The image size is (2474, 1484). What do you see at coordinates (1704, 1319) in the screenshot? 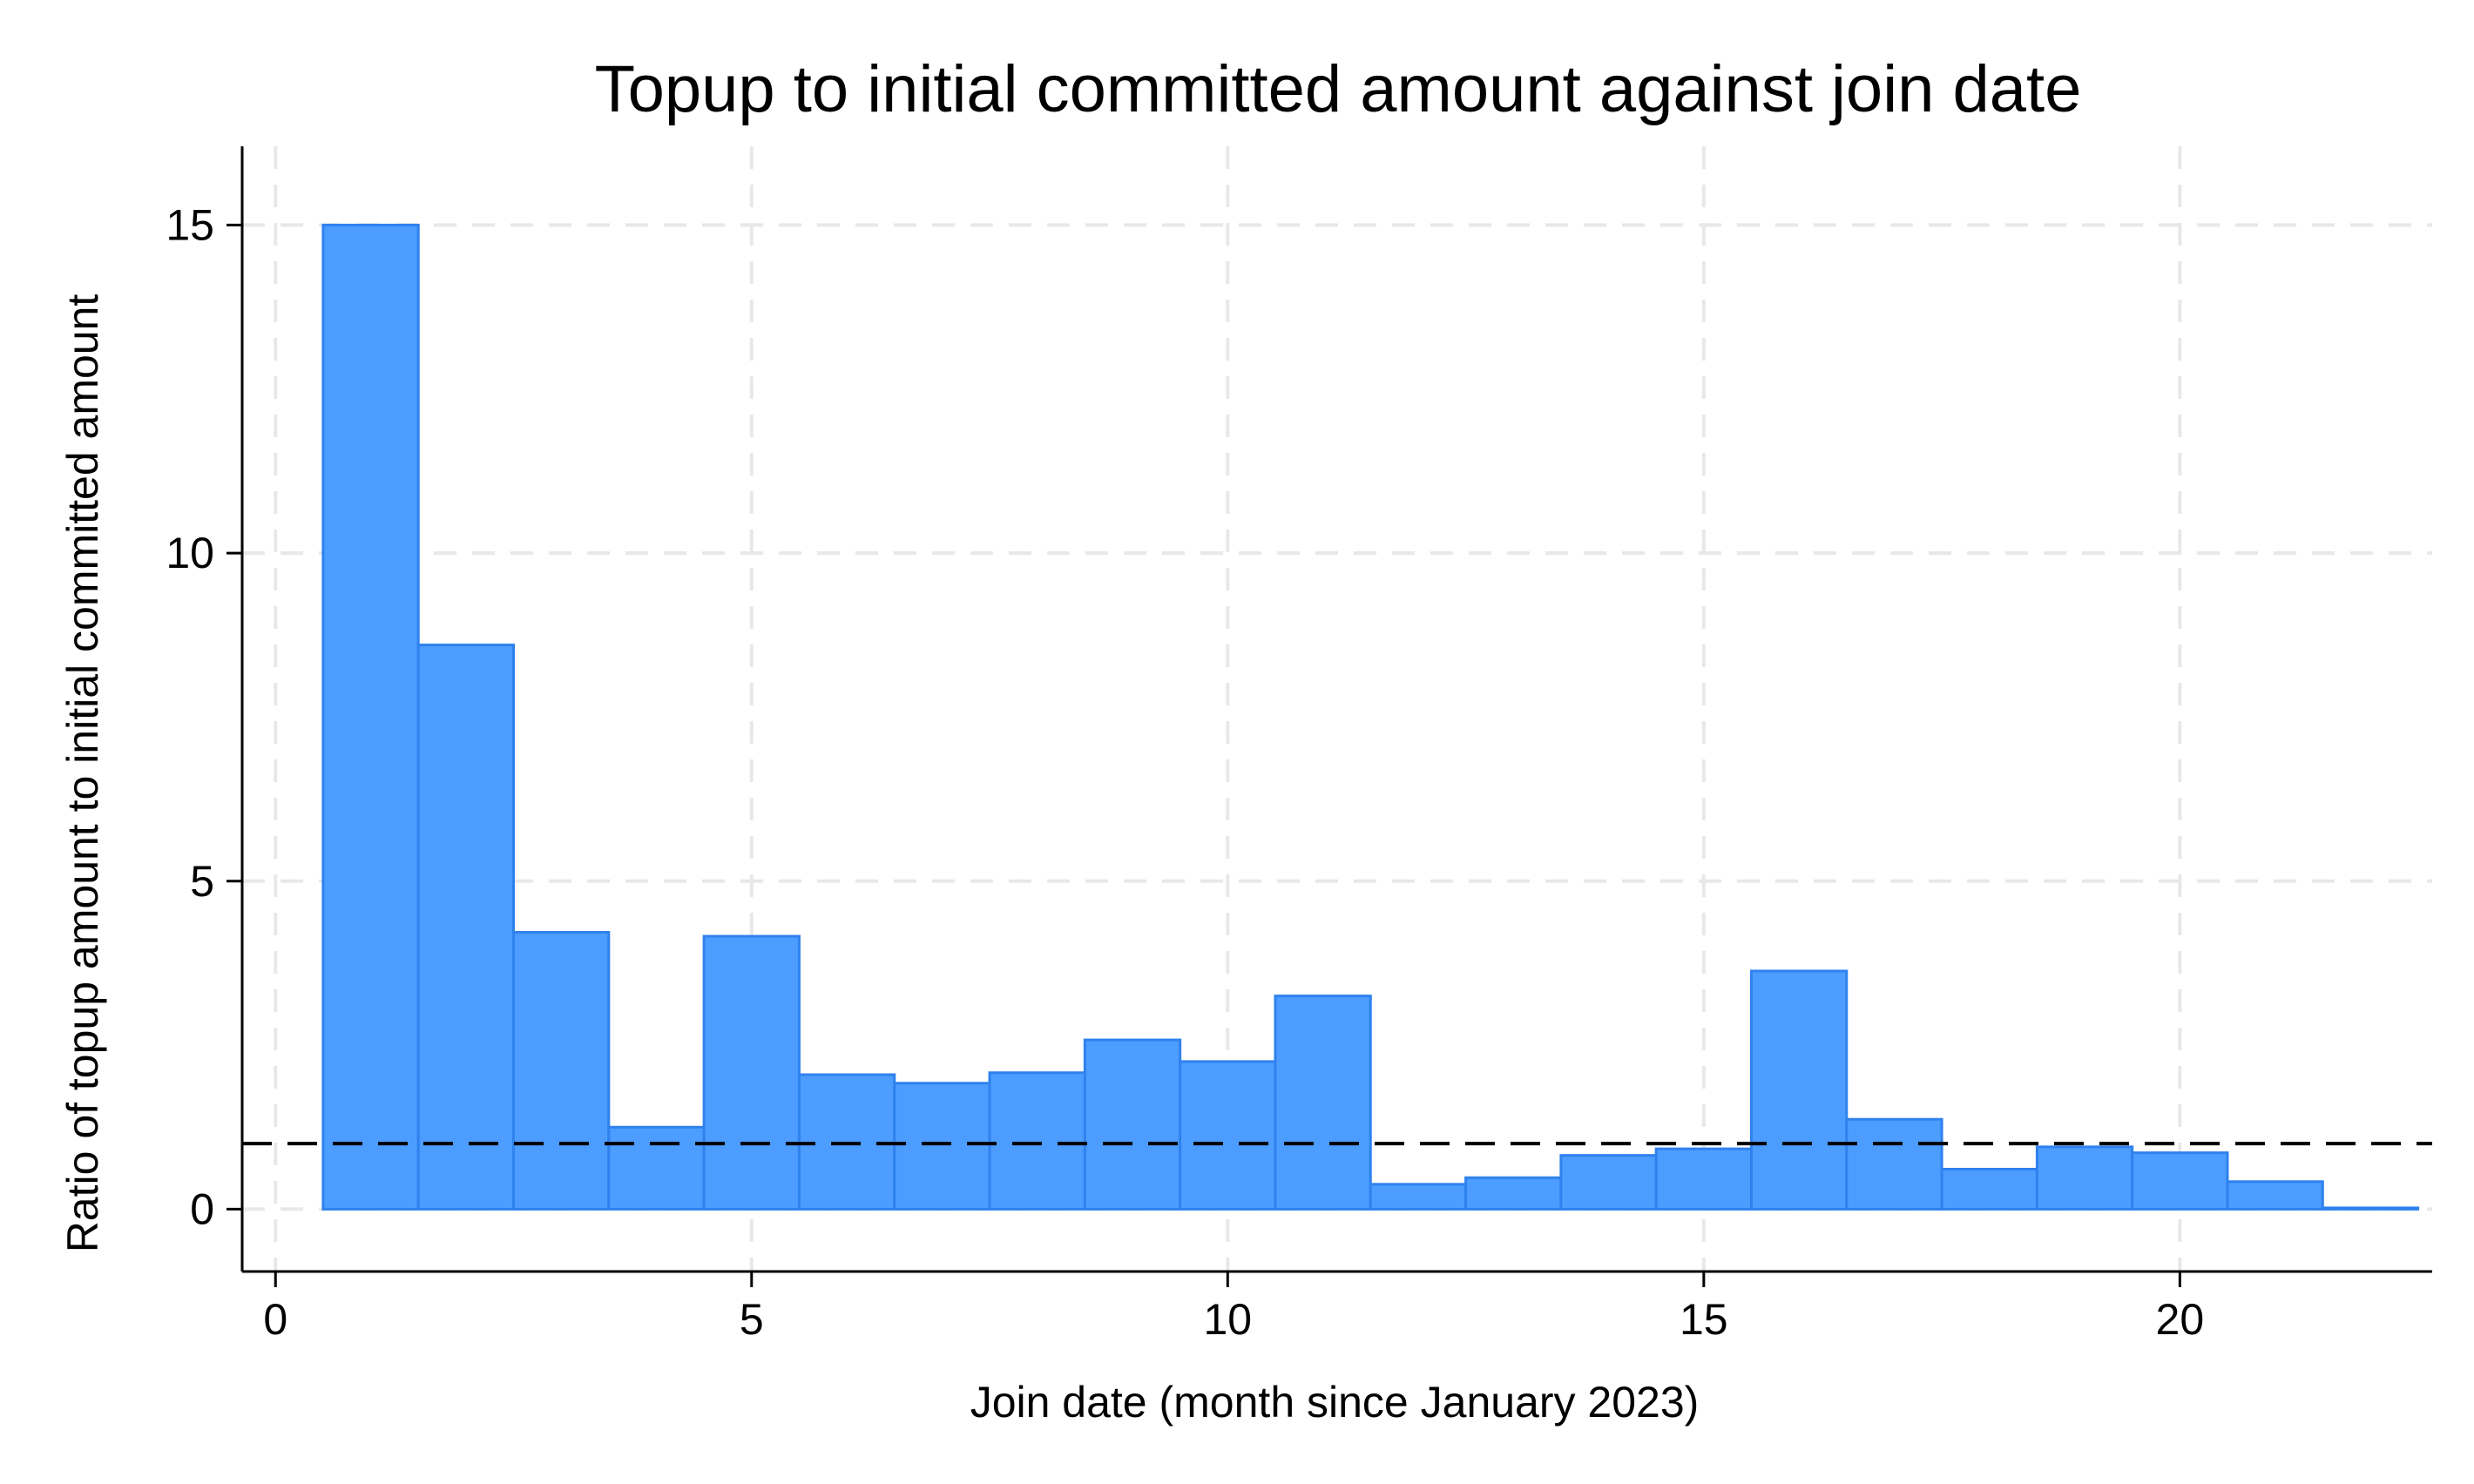
I see `x-tick-label-15: 15` at bounding box center [1704, 1319].